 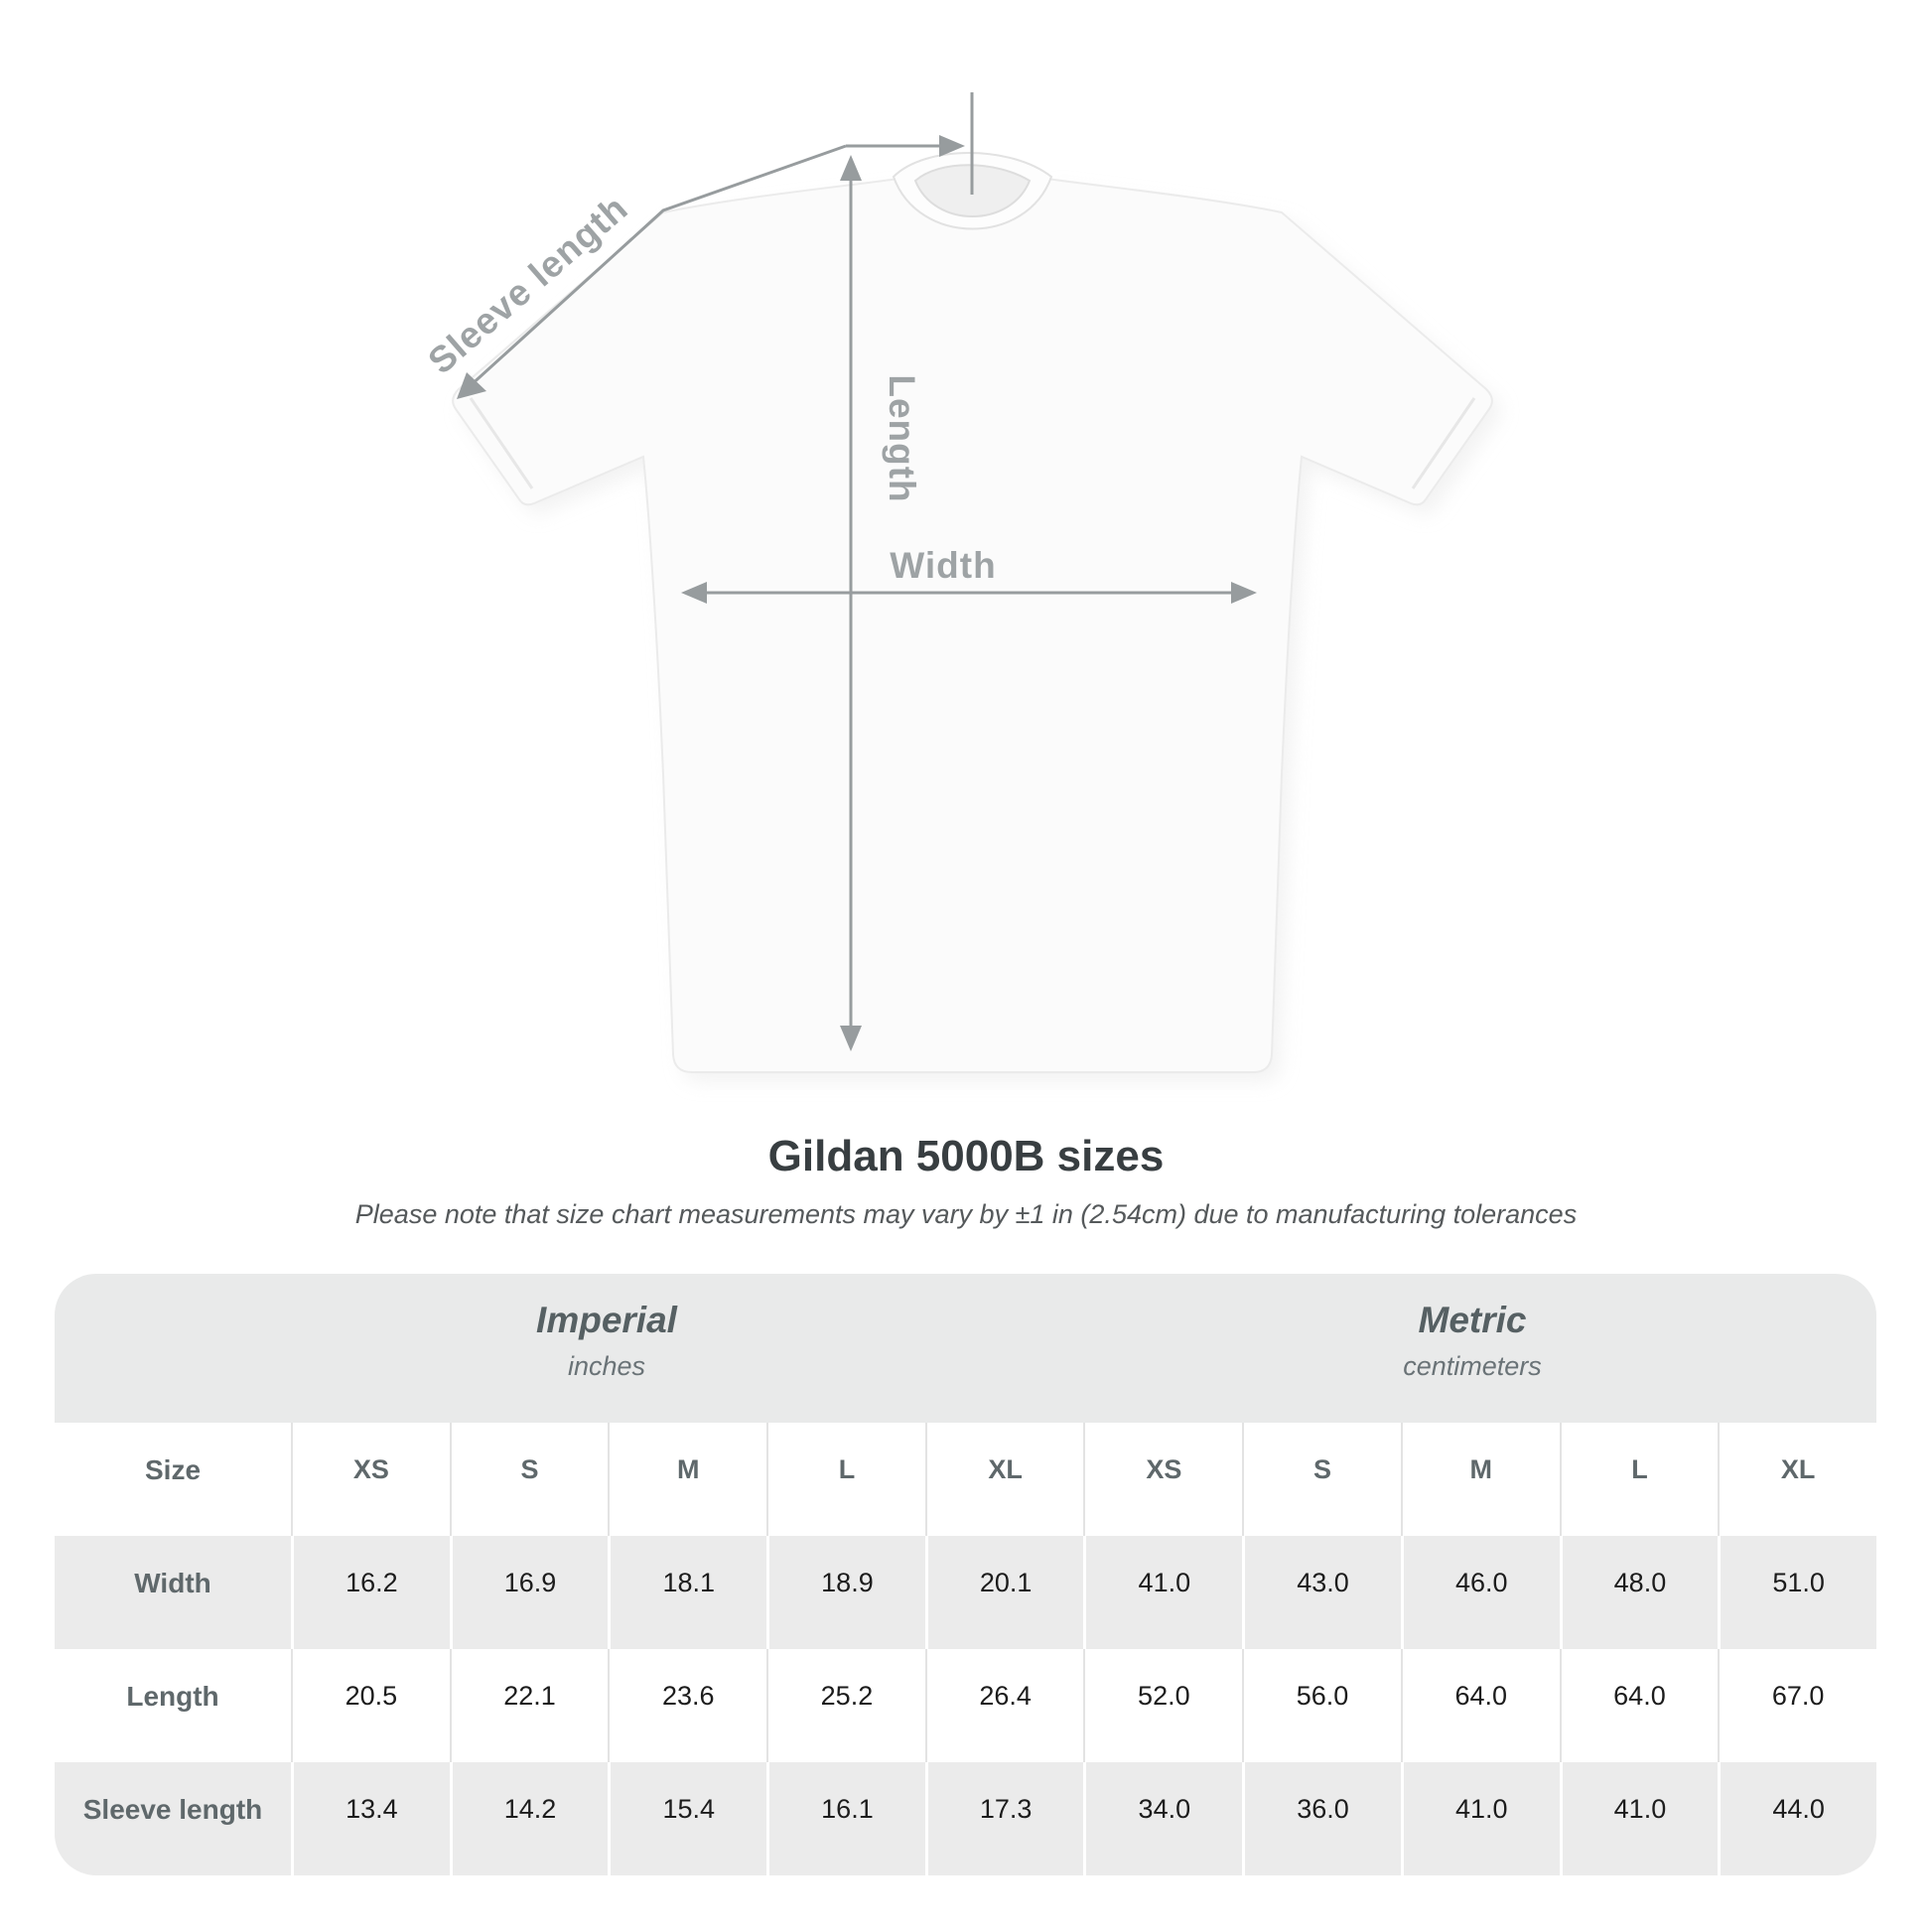 What do you see at coordinates (1639, 1706) in the screenshot?
I see `length-metric-l: 64.0` at bounding box center [1639, 1706].